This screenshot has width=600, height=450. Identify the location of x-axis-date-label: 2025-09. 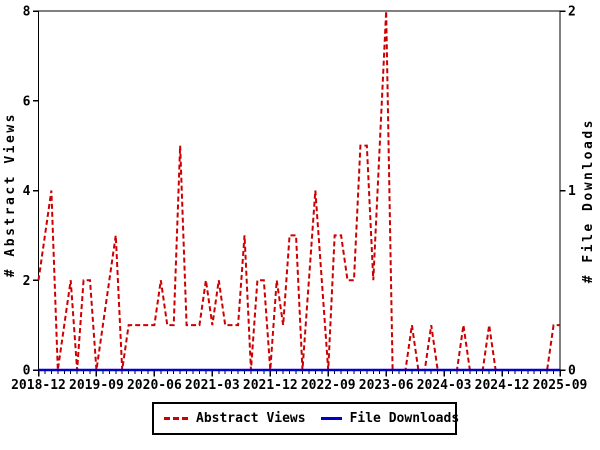
(560, 385).